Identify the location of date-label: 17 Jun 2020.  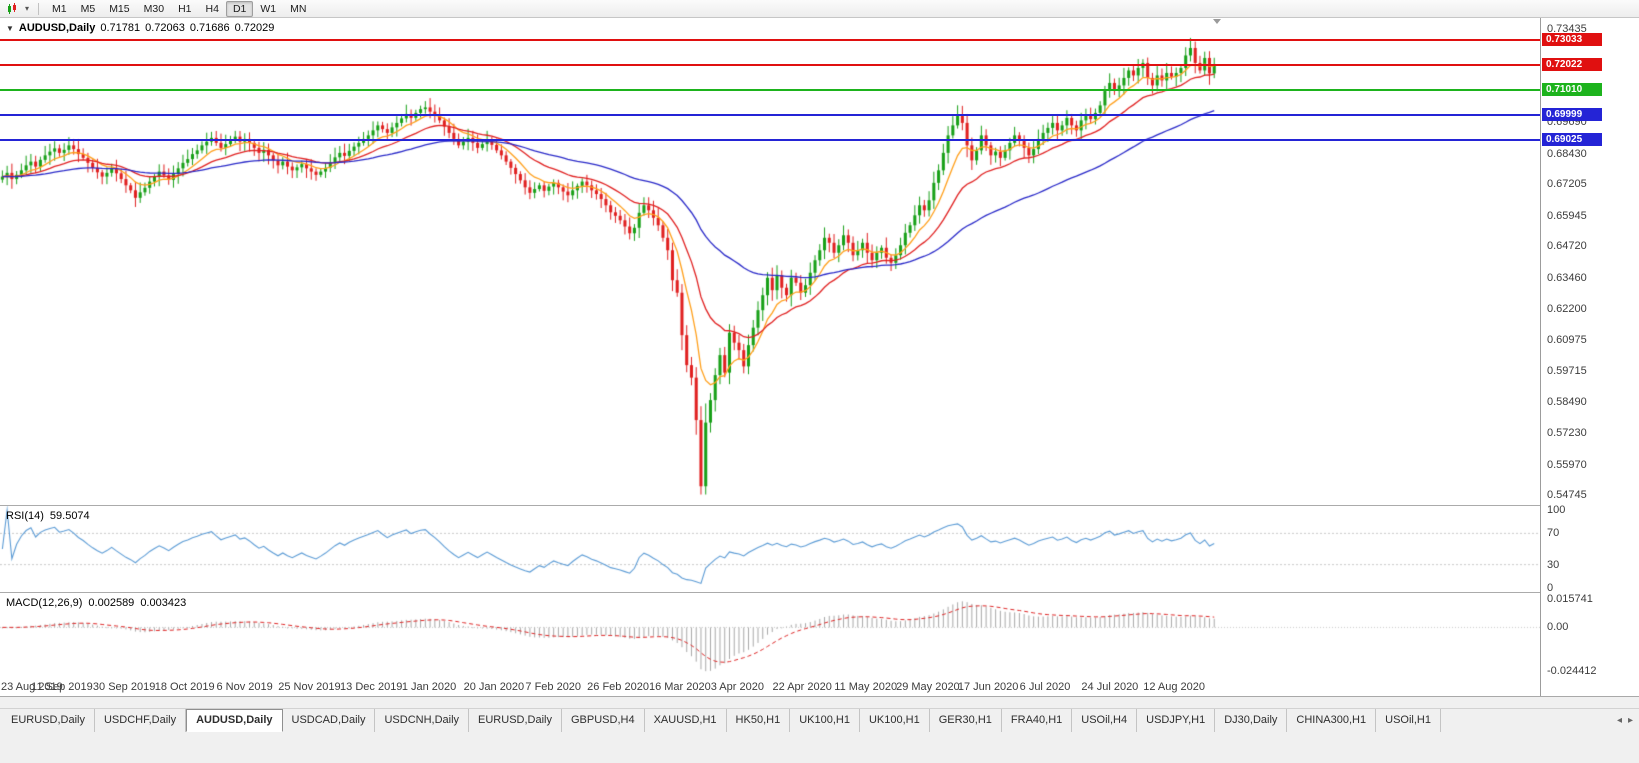
(988, 687).